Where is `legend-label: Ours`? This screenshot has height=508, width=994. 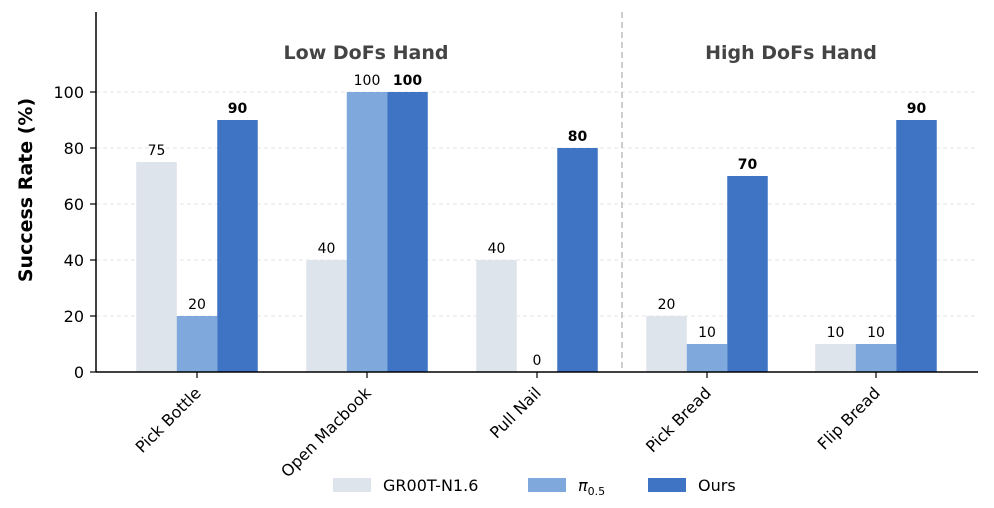
legend-label: Ours is located at coordinates (717, 485).